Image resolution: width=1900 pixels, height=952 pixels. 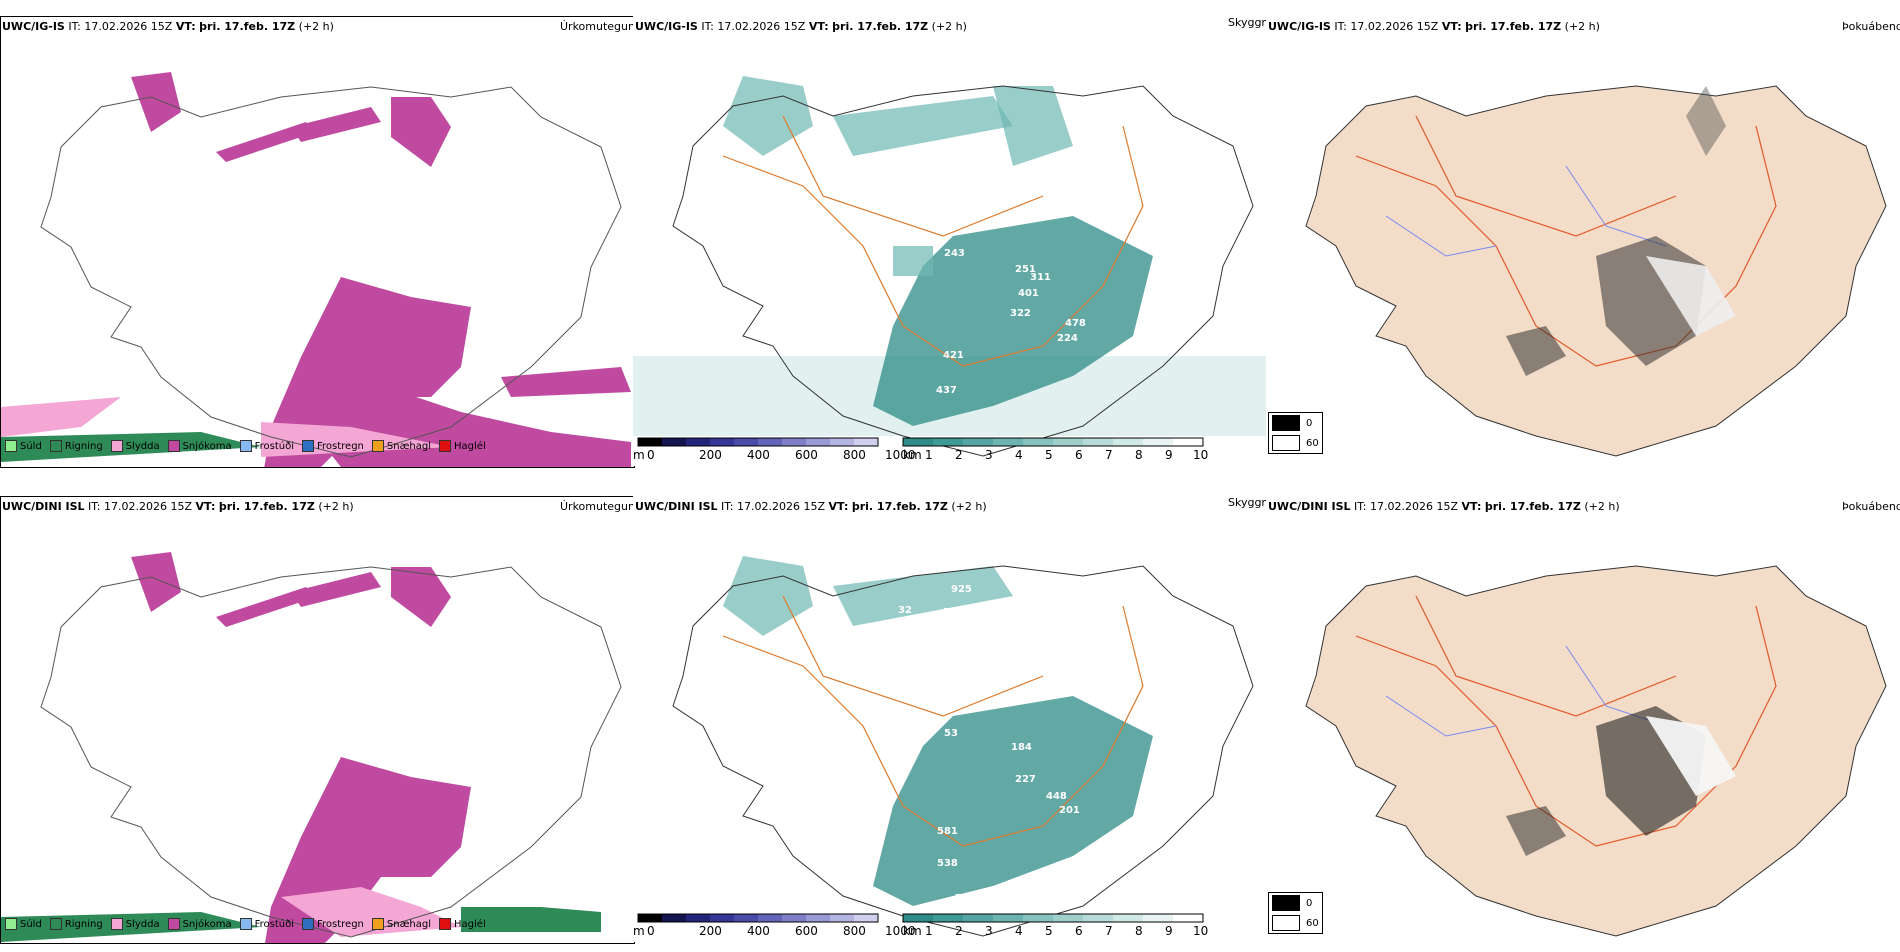 I want to click on ceiling-label: 407, so click(x=1098, y=136).